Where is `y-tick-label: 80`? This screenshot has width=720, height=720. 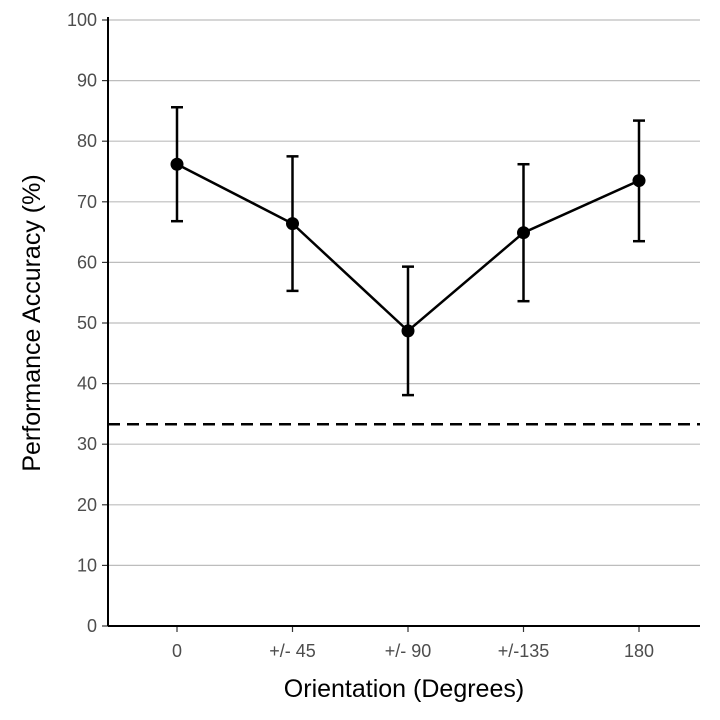
y-tick-label: 80 is located at coordinates (87, 141).